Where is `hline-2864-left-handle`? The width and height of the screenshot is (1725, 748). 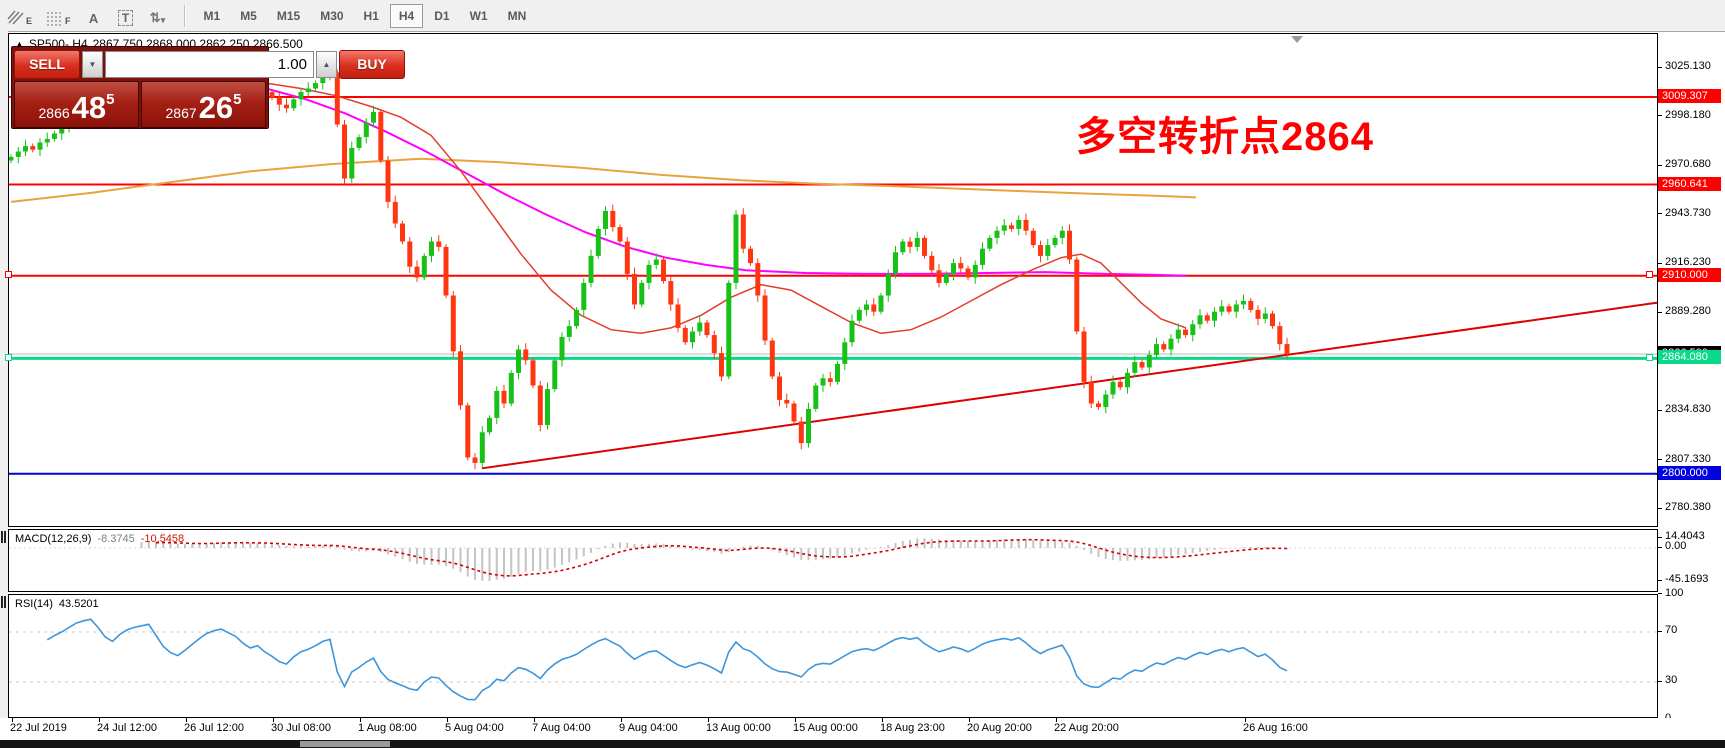 hline-2864-left-handle is located at coordinates (8, 357).